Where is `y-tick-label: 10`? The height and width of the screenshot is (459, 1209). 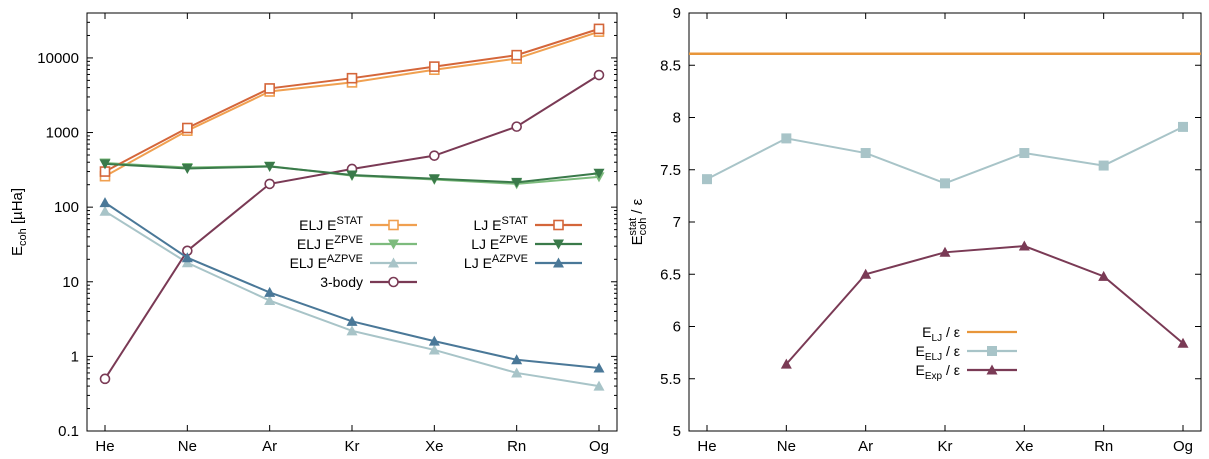 y-tick-label: 10 is located at coordinates (70, 282).